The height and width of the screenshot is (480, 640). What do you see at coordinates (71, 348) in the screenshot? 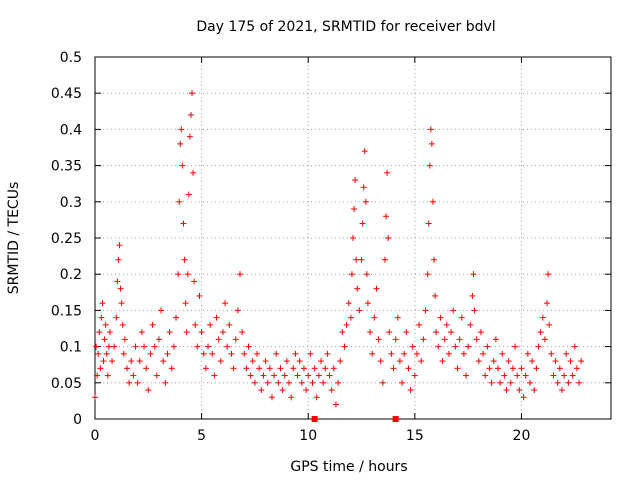
I see `y-tick-label: 0.1` at bounding box center [71, 348].